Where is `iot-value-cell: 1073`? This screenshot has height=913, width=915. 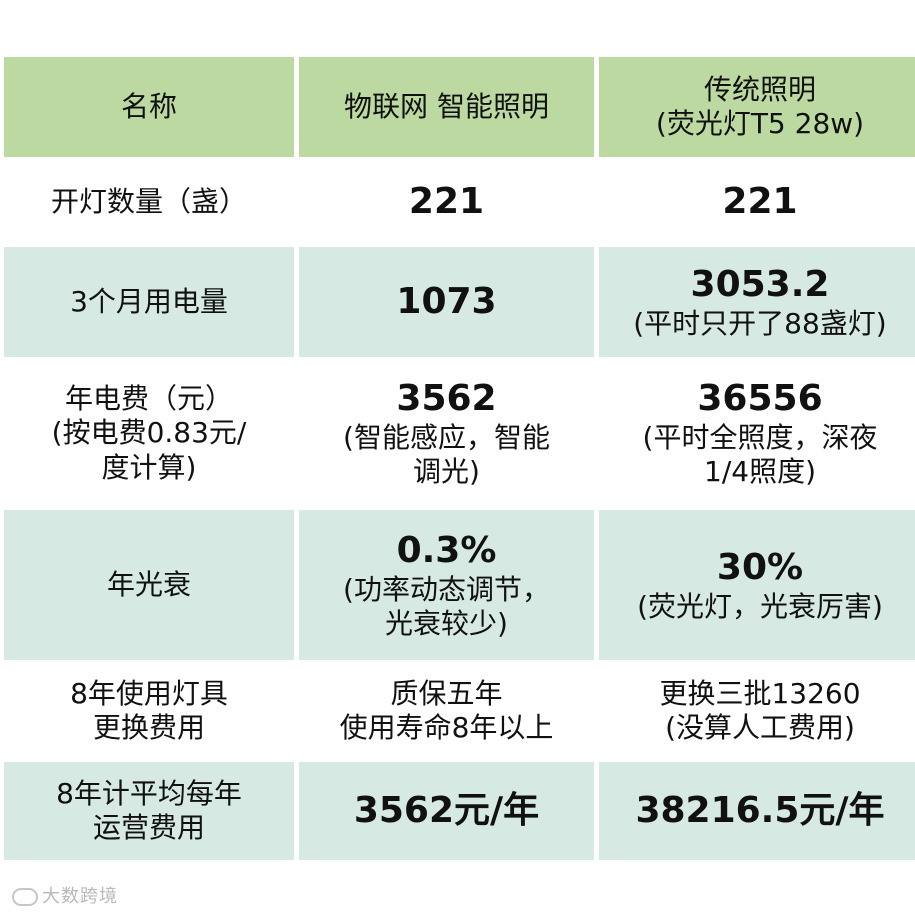
iot-value-cell: 1073 is located at coordinates (446, 302).